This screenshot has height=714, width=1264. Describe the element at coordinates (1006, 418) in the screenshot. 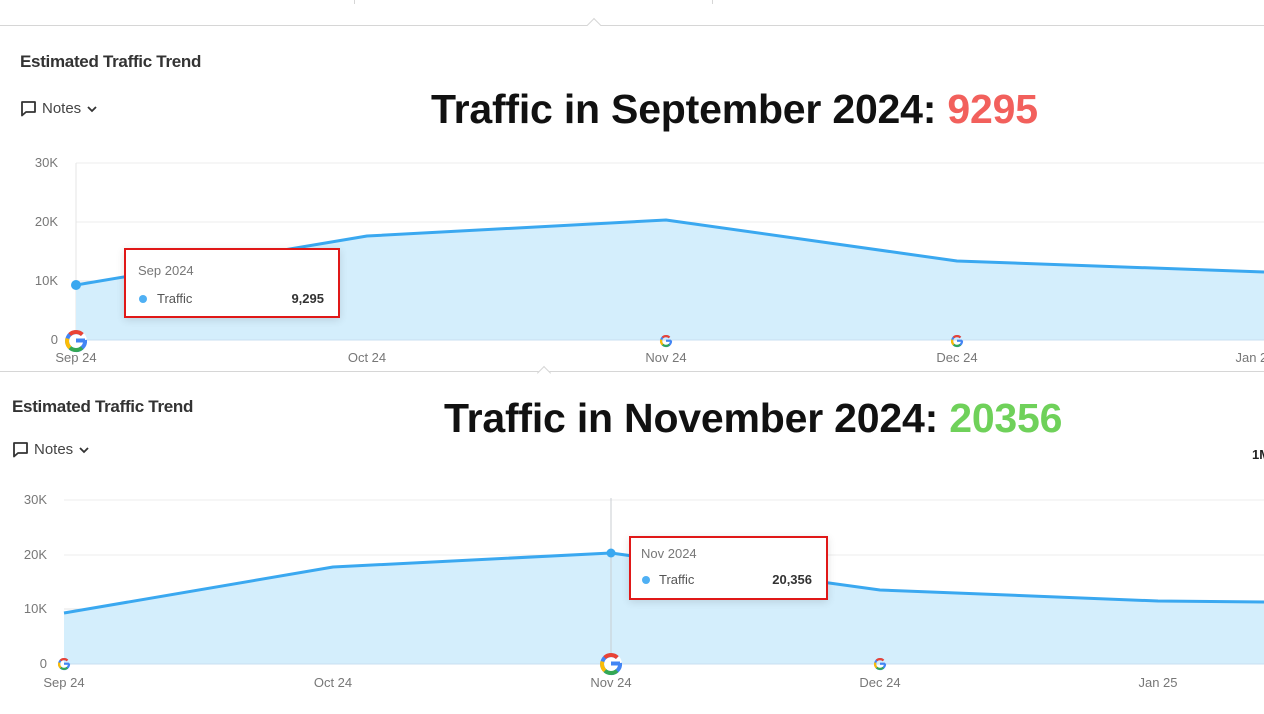

I see `headline-value: 20356` at that location.